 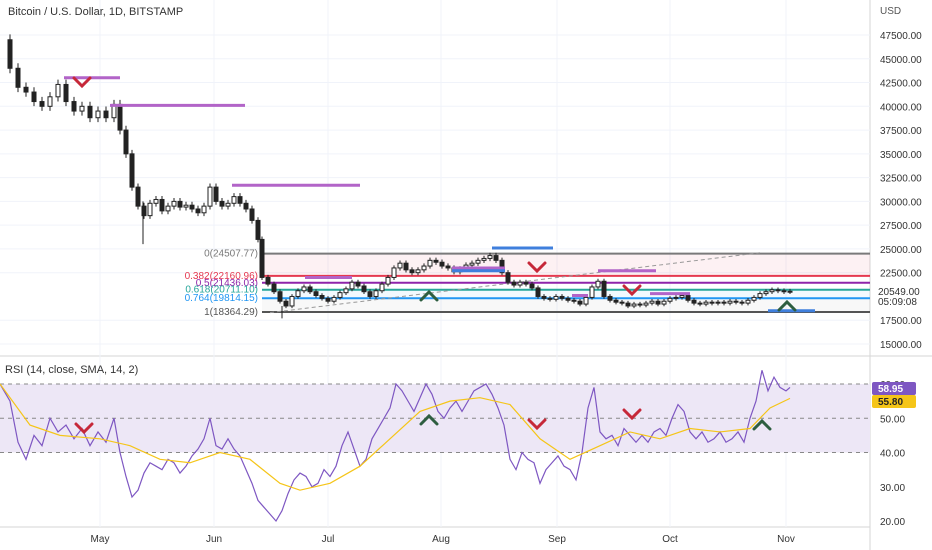 What do you see at coordinates (902, 296) in the screenshot?
I see `last-price-tag: 20549.00 05:09:08` at bounding box center [902, 296].